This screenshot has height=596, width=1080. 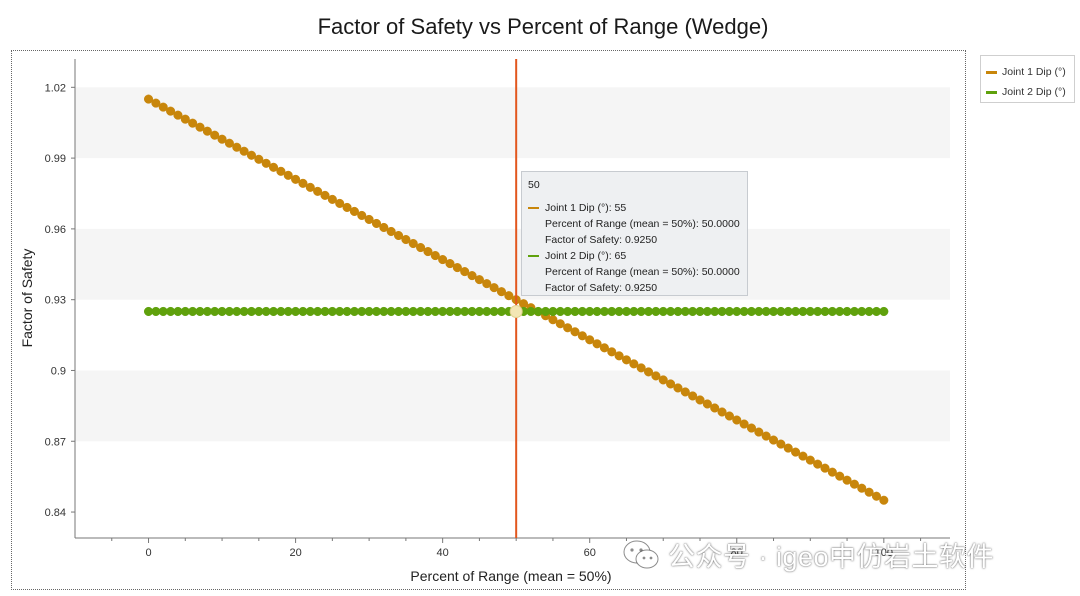 I want to click on legend-item-joint2: Joint 2 Dip (°), so click(x=1030, y=92).